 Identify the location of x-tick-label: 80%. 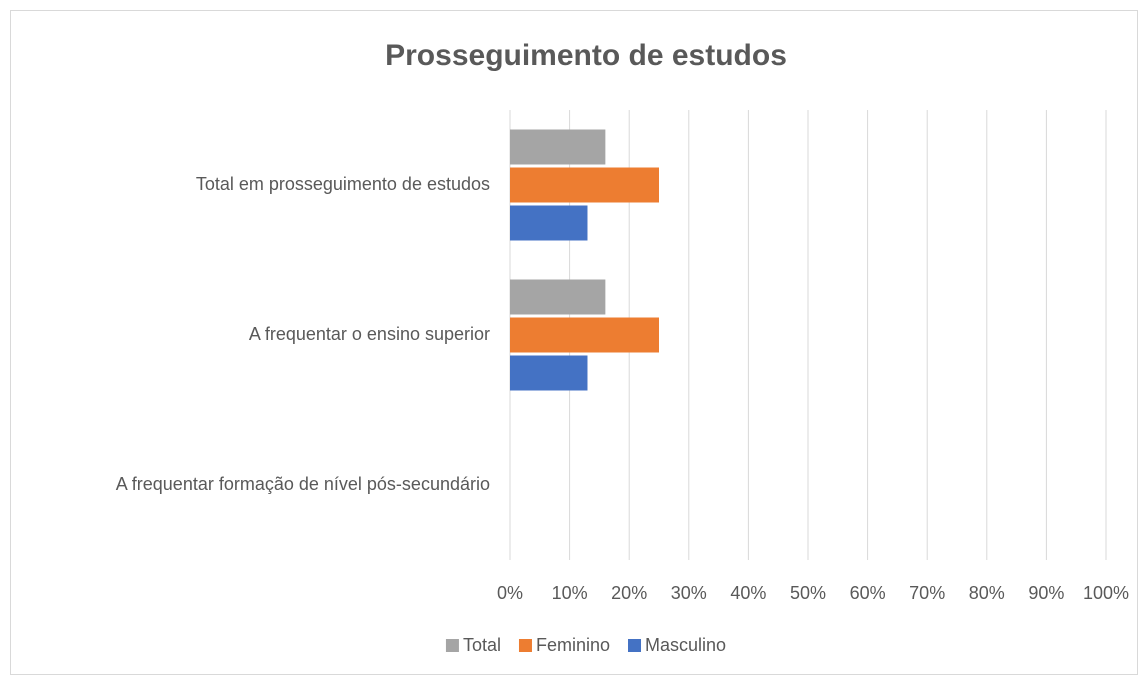
(987, 593).